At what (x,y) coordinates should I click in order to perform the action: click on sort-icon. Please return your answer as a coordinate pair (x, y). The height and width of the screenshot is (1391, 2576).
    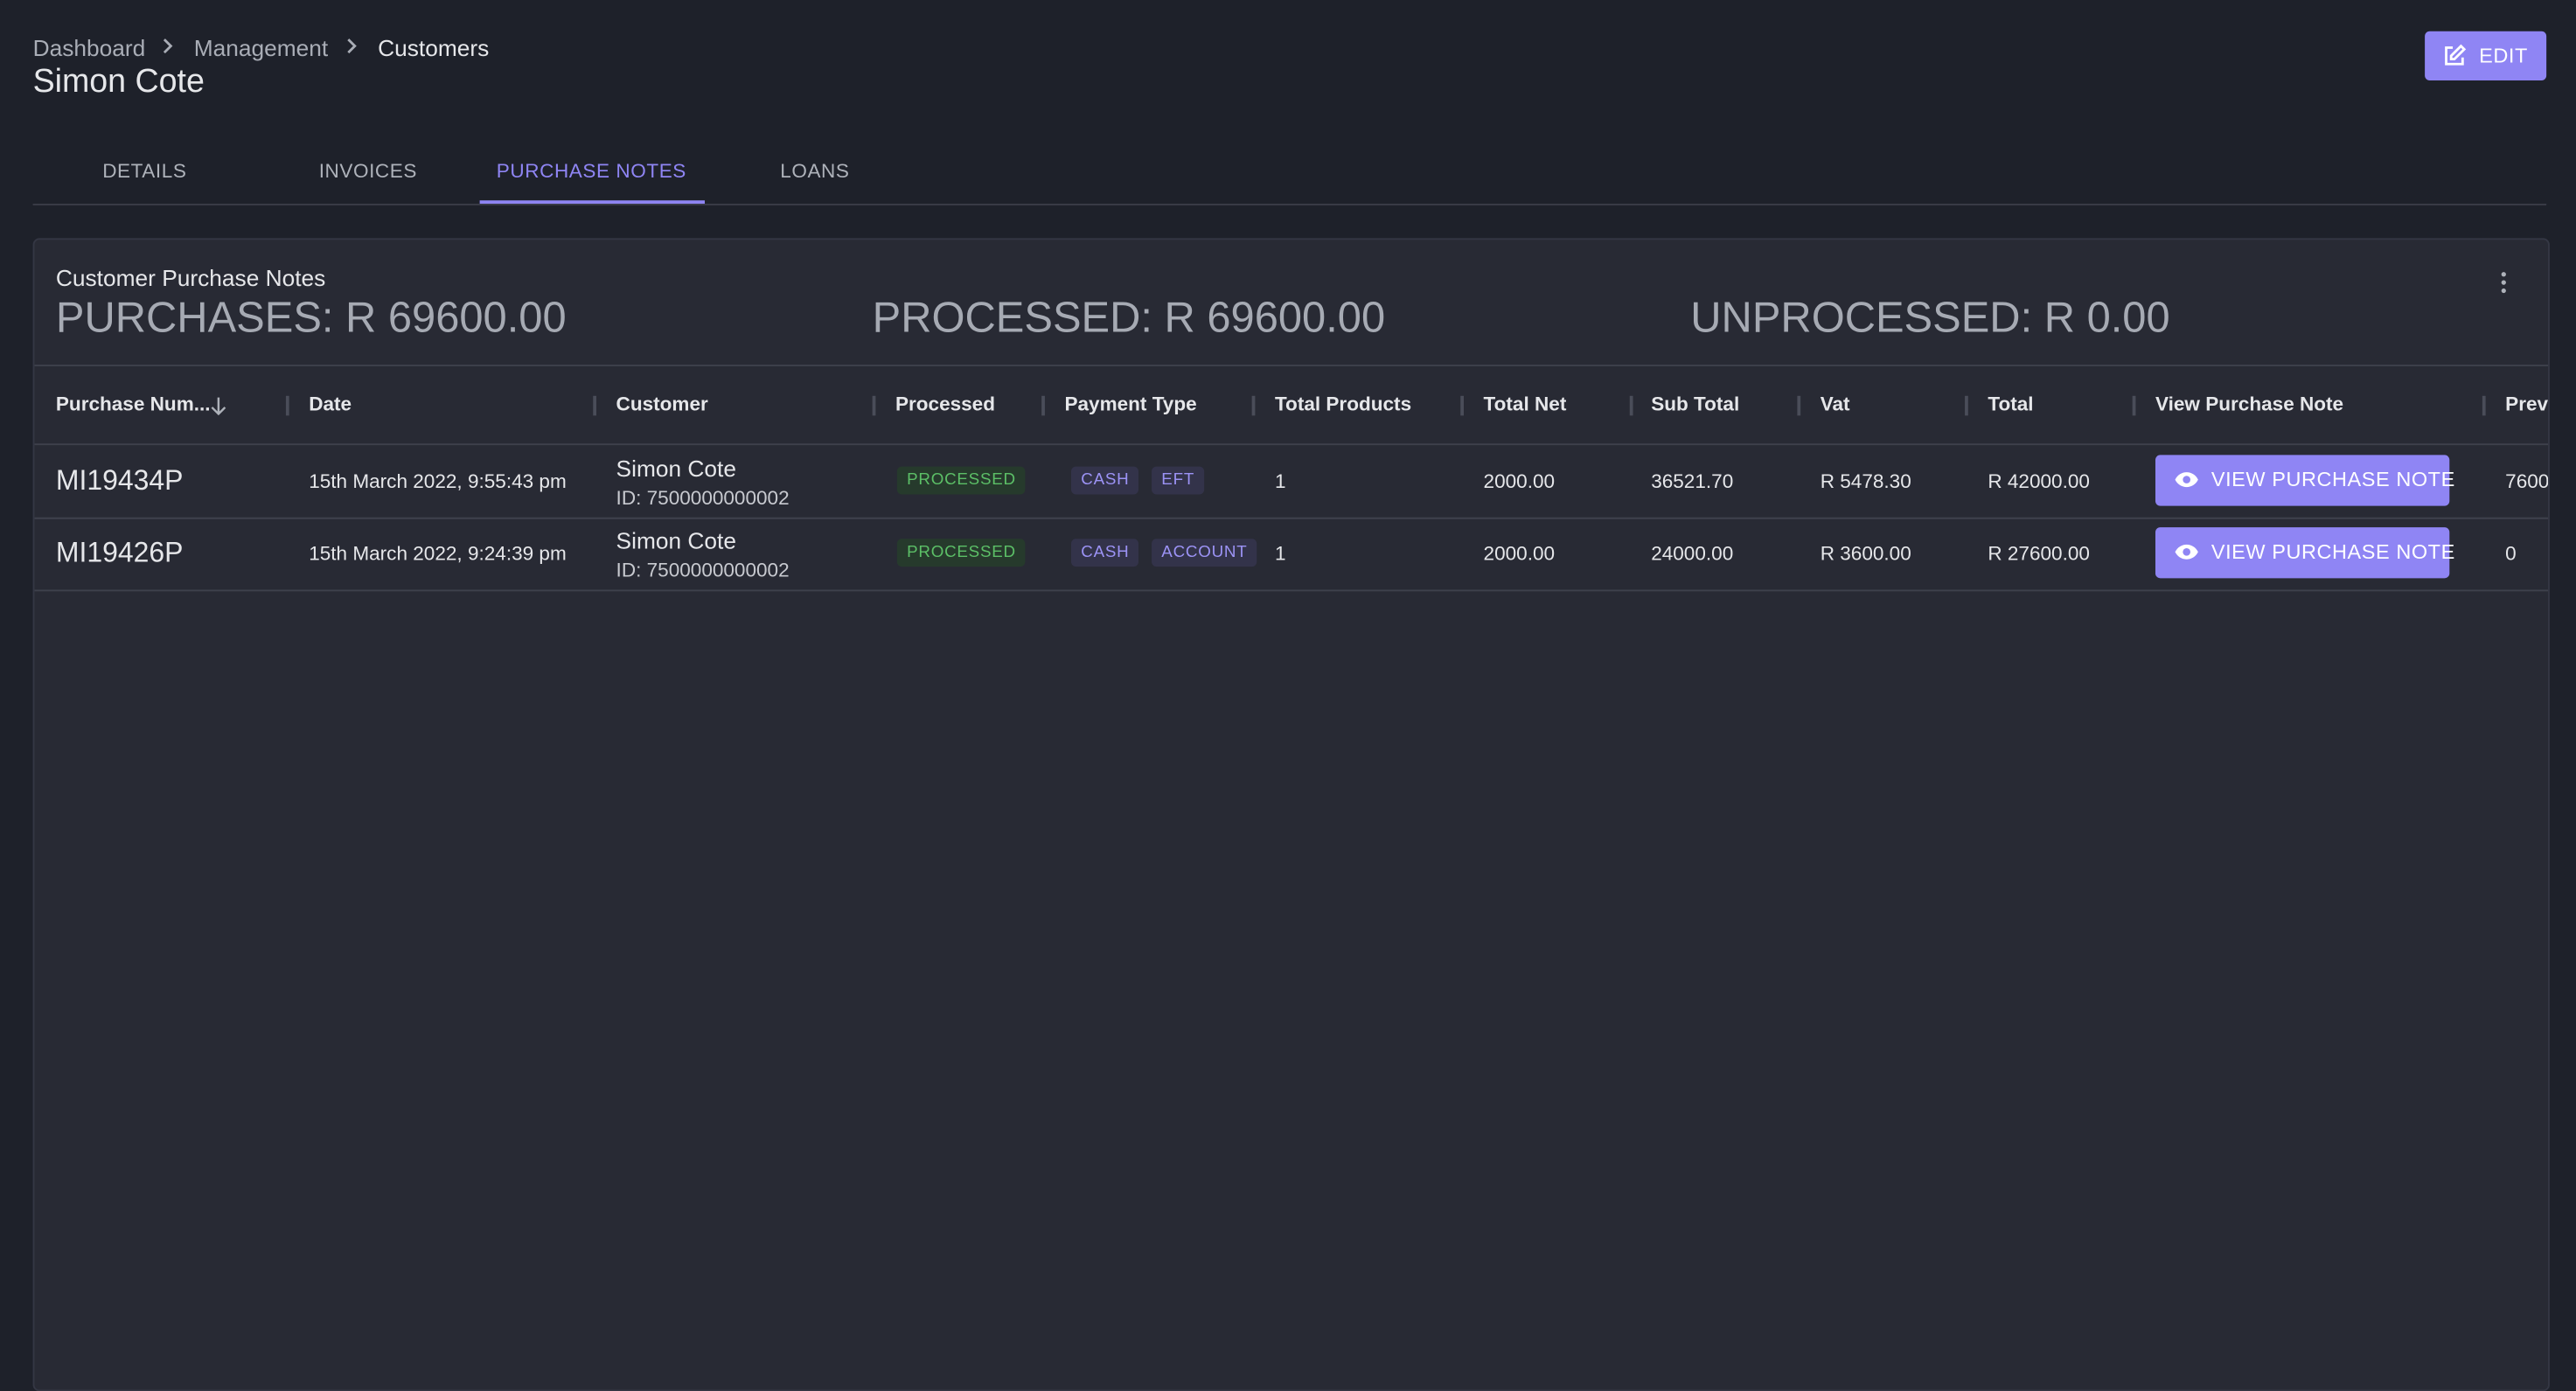
    Looking at the image, I should click on (219, 406).